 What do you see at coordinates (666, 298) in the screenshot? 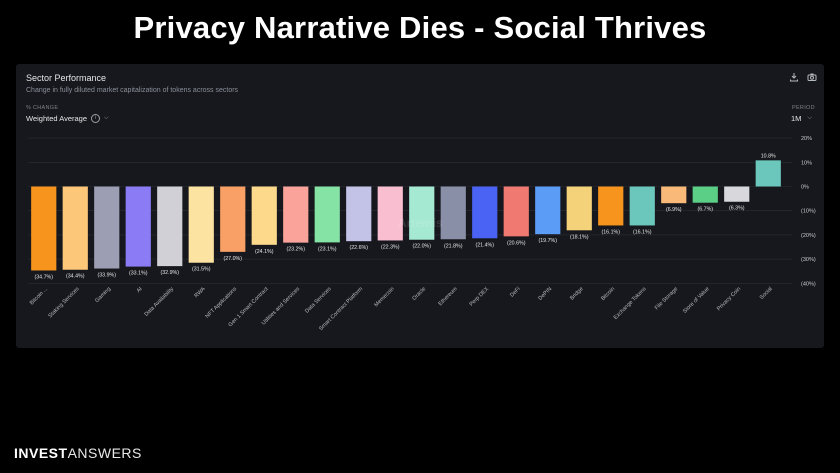
I see `x-tick-label: File Storage` at bounding box center [666, 298].